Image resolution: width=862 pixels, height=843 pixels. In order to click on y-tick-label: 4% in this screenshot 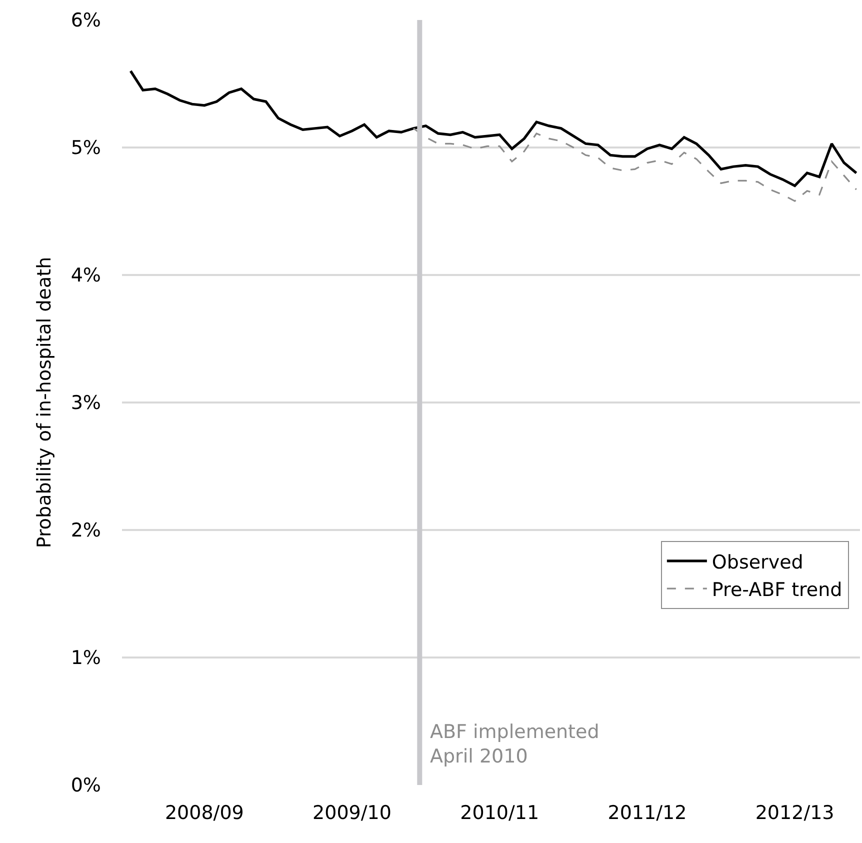, I will do `click(85, 275)`.